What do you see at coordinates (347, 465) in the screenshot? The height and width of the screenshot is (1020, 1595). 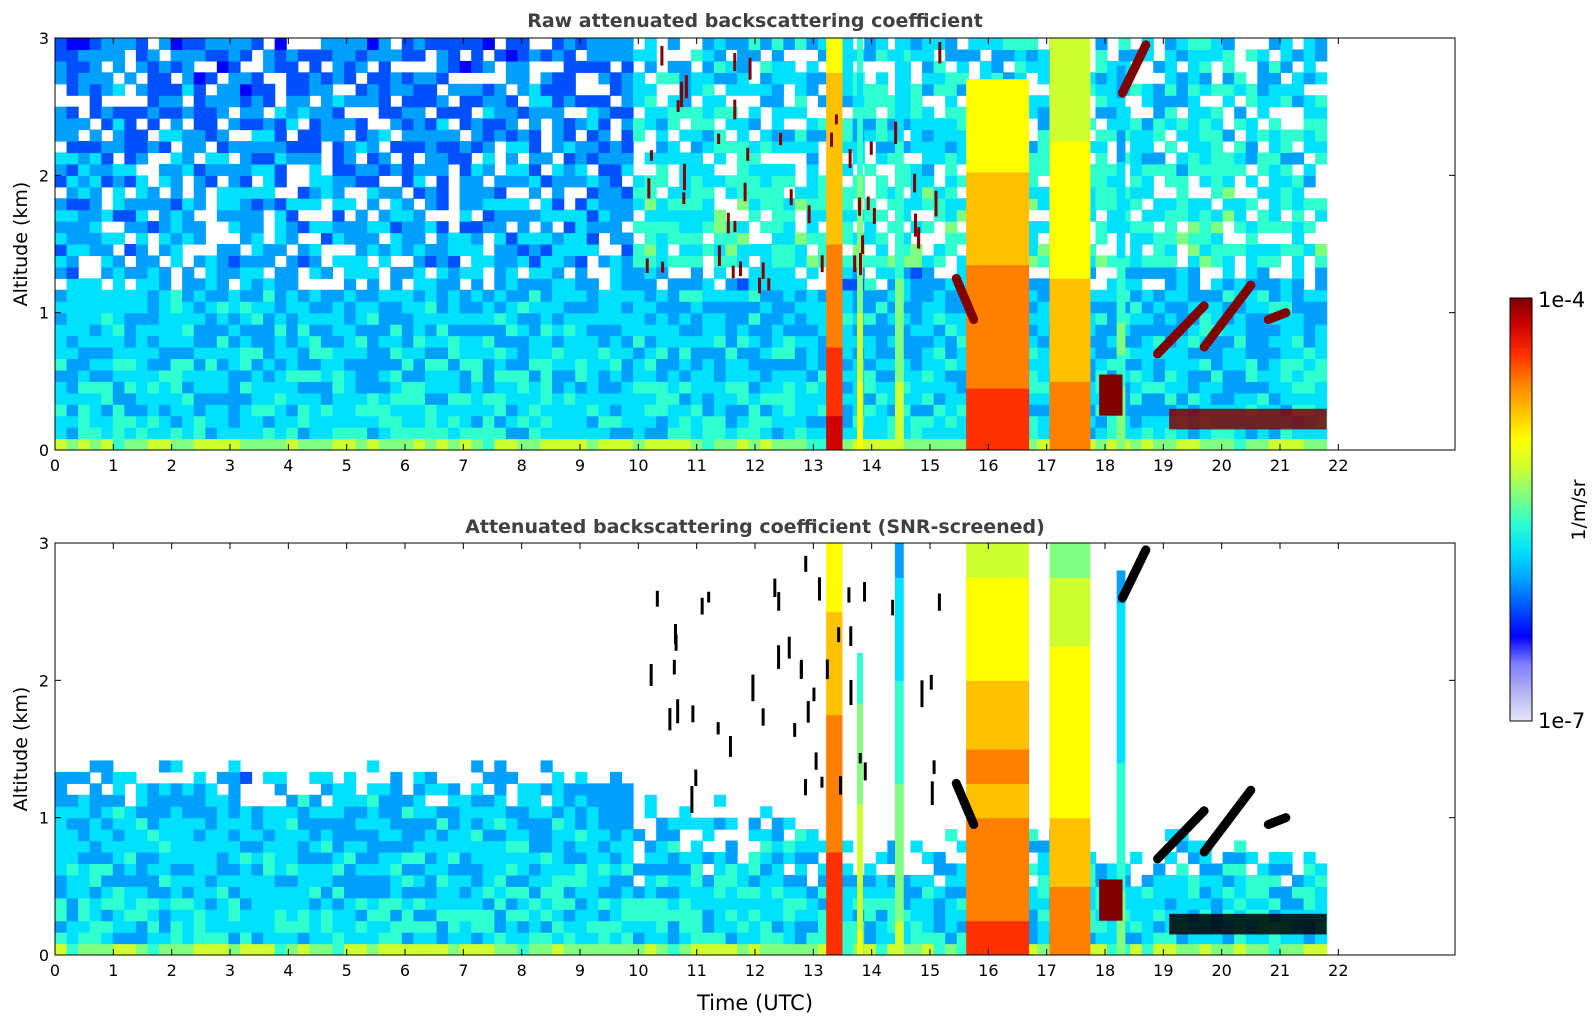 I see `x-tick-label: 5` at bounding box center [347, 465].